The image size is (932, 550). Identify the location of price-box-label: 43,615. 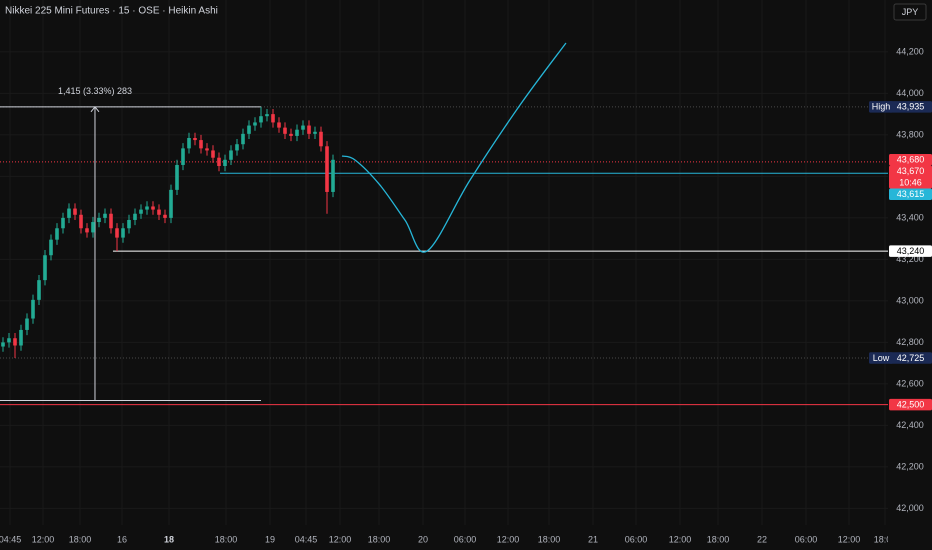
(911, 194).